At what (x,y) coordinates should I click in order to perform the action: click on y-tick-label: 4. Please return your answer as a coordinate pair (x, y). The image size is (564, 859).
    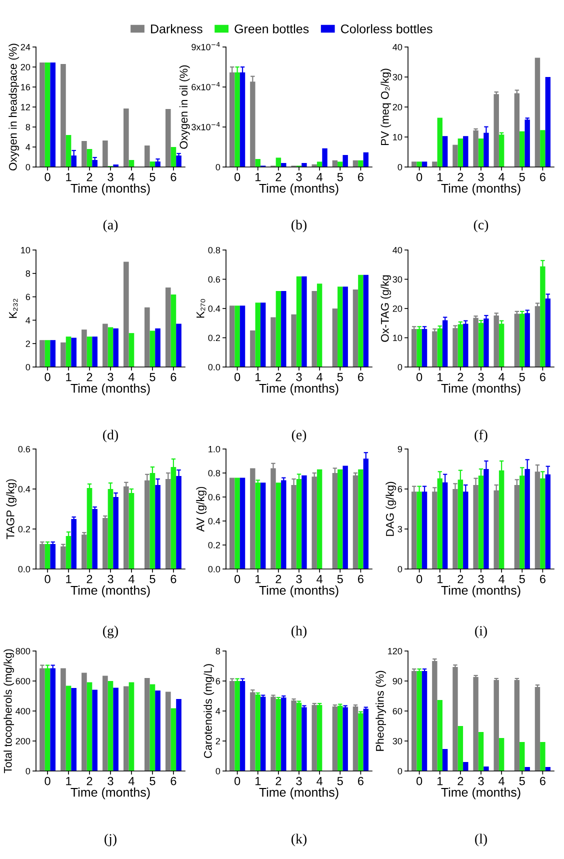
    Looking at the image, I should click on (28, 147).